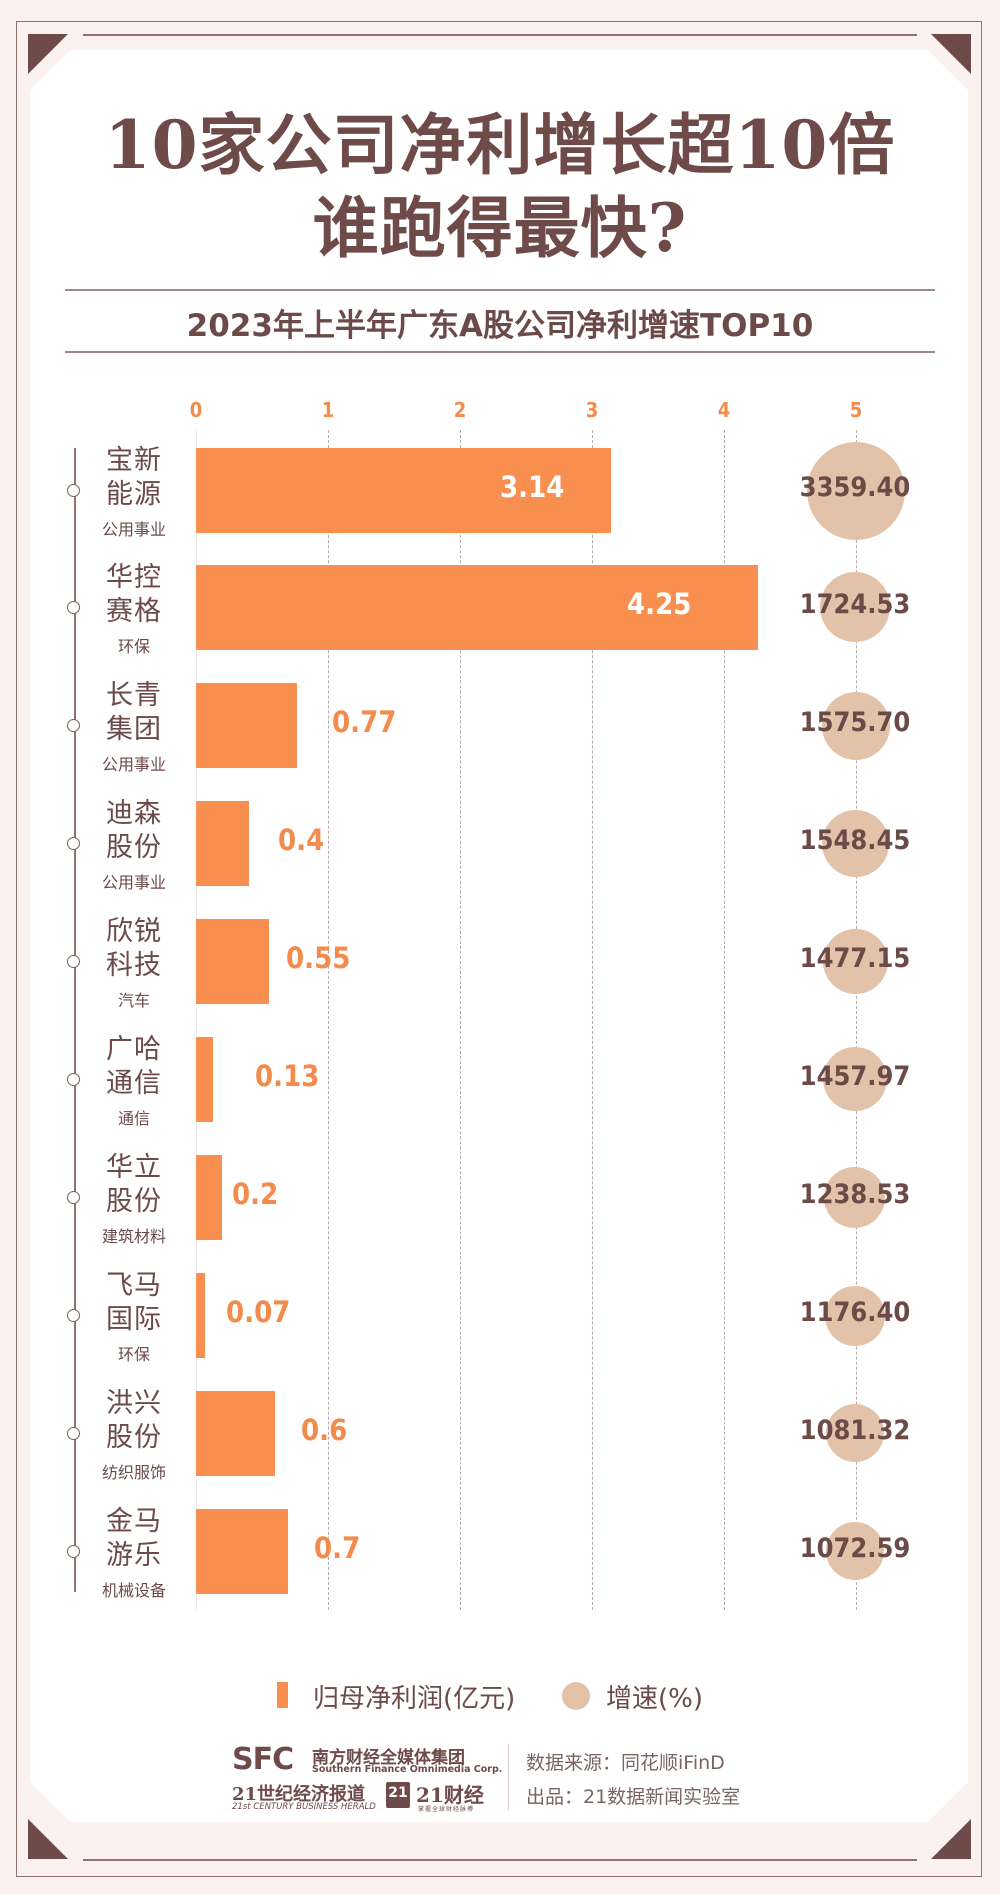  What do you see at coordinates (855, 1312) in the screenshot?
I see `growth-value: 1176.40` at bounding box center [855, 1312].